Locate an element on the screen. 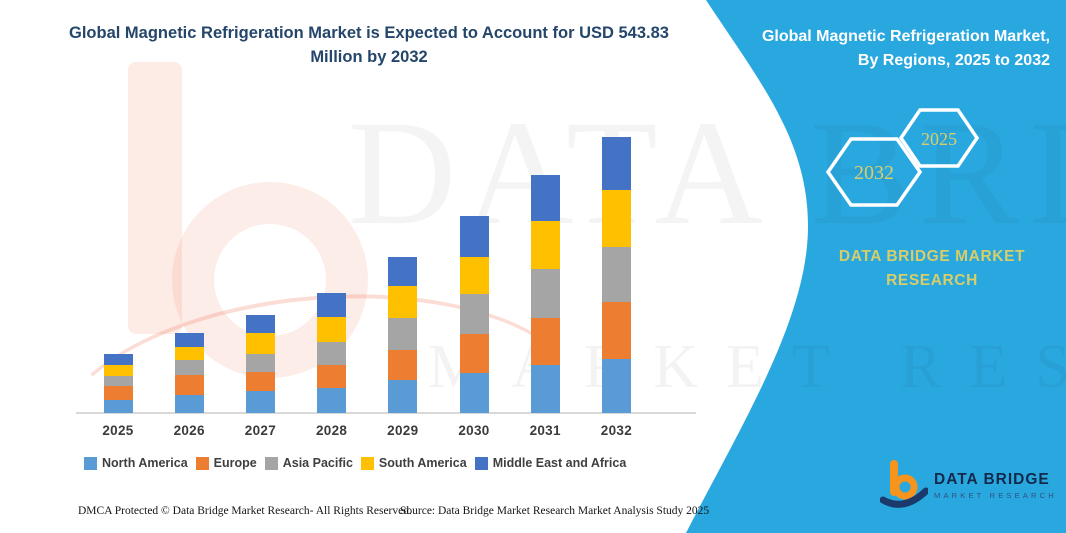  legend-item-south-america: South America is located at coordinates (413, 463).